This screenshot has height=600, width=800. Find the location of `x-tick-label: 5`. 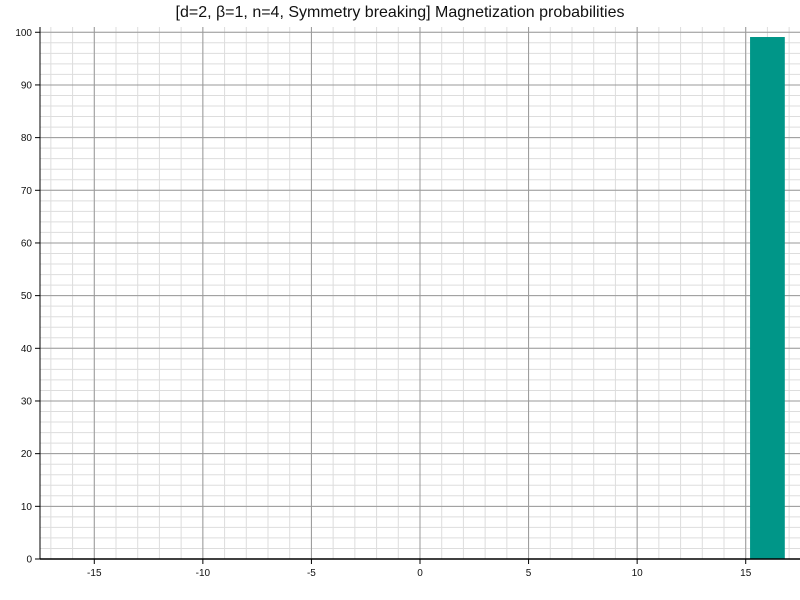

x-tick-label: 5 is located at coordinates (529, 573).